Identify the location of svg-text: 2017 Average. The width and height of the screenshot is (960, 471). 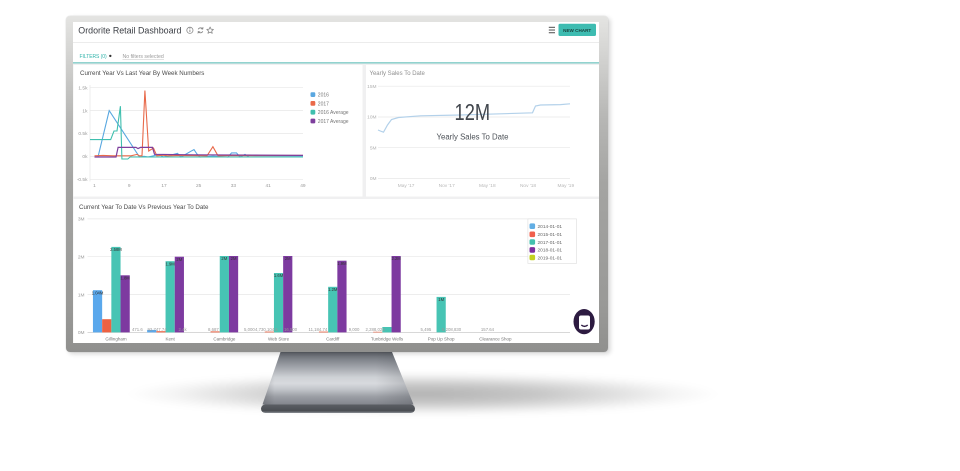
(332, 122).